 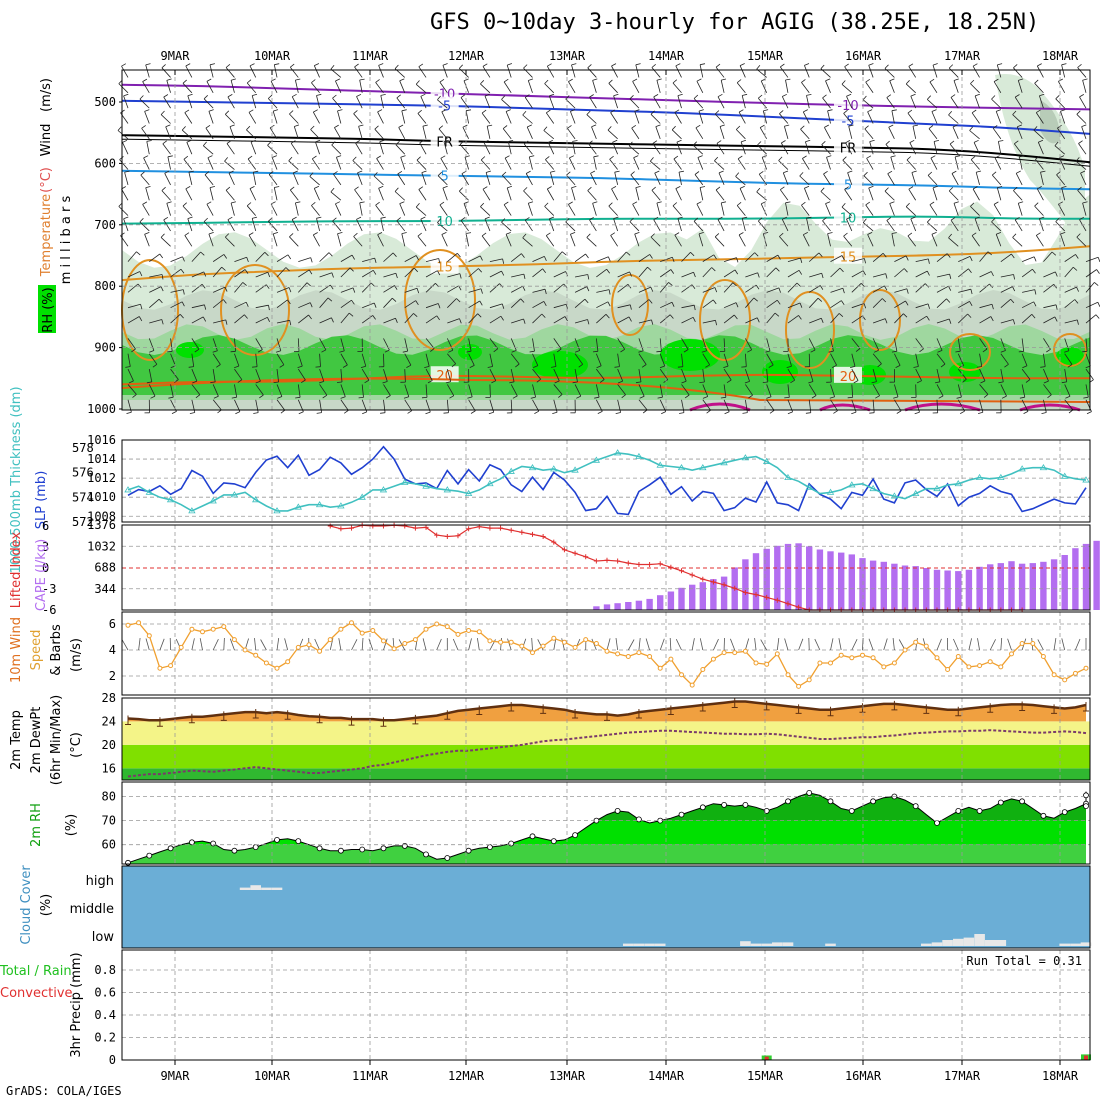 I want to click on slp-frame, so click(x=606, y=481).